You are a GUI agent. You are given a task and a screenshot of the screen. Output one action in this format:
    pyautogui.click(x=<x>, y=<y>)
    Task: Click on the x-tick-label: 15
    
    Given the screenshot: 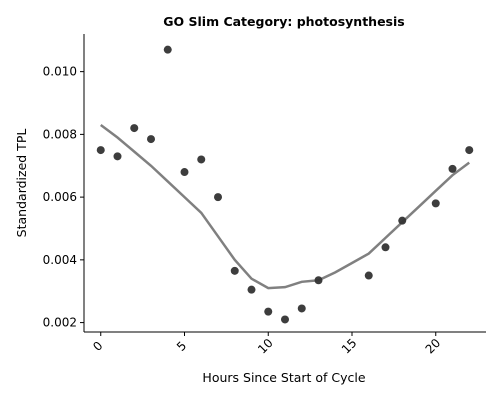 What is the action you would take?
    pyautogui.click(x=349, y=346)
    